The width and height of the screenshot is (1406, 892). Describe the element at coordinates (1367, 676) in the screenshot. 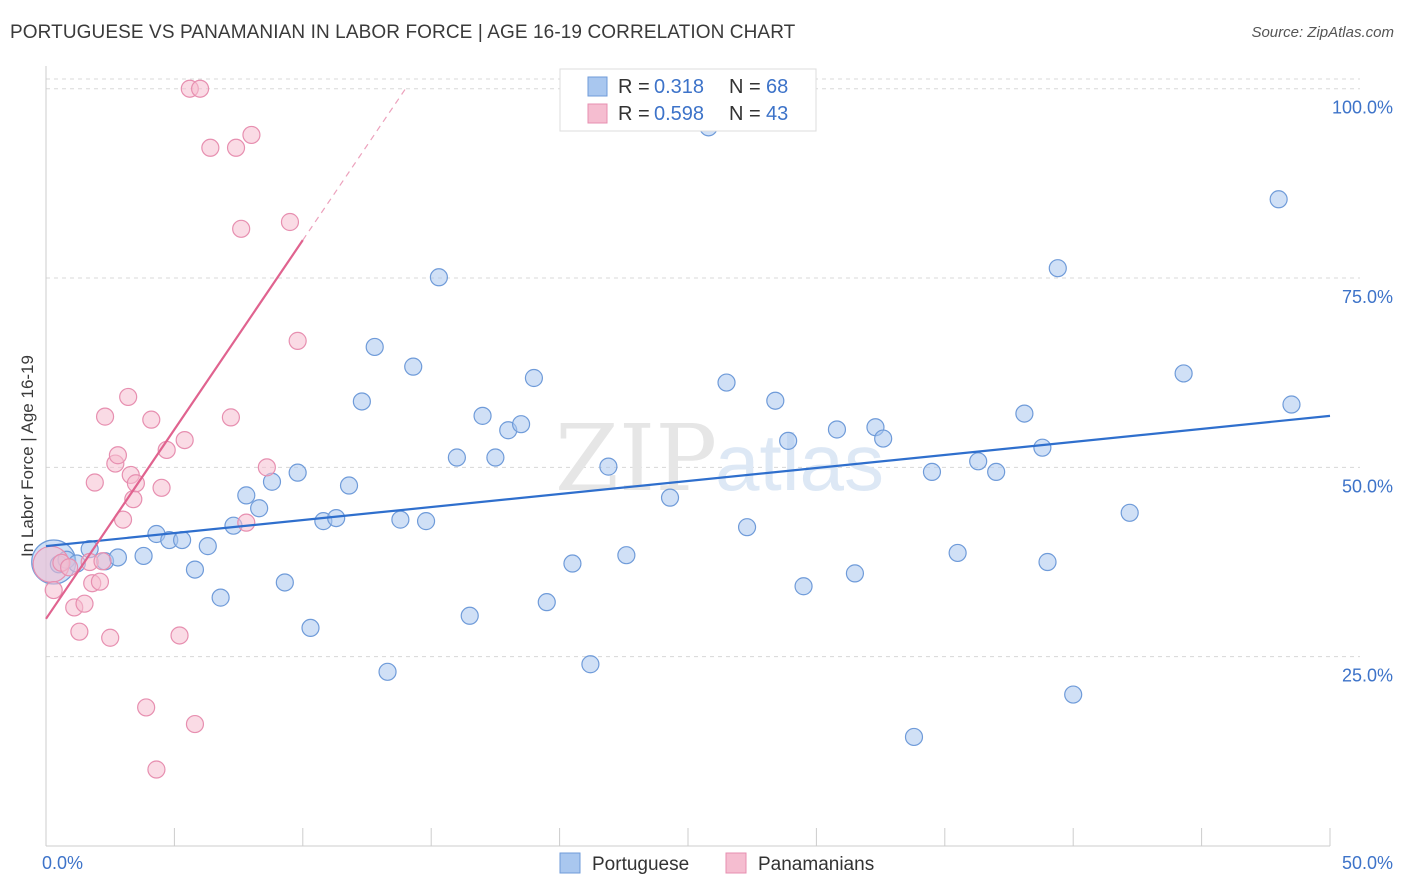

I see `y-tick-label: 25.0%` at that location.